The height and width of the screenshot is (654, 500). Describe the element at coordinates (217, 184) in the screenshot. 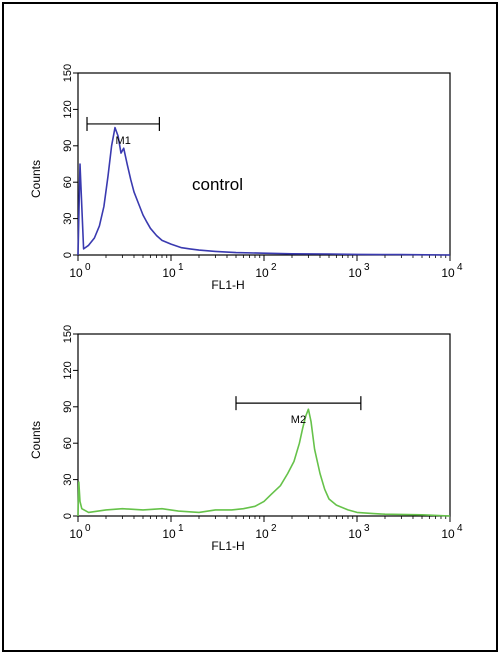

I see `sample-annotation: control` at that location.